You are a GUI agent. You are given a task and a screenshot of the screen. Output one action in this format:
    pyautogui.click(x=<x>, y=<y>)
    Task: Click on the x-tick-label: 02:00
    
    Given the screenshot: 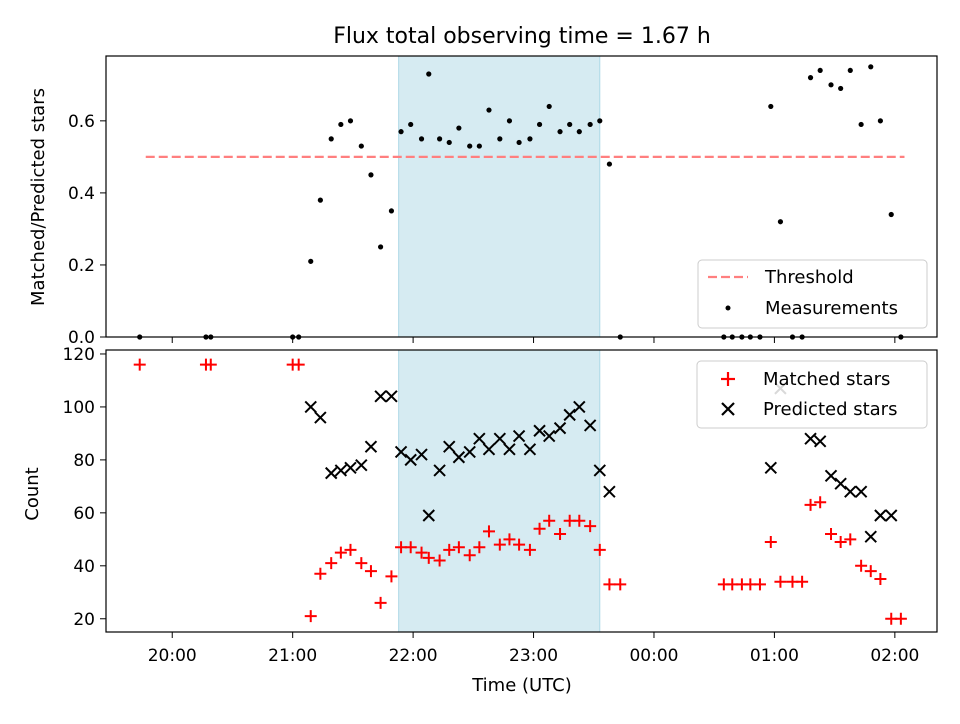 What is the action you would take?
    pyautogui.click(x=894, y=656)
    